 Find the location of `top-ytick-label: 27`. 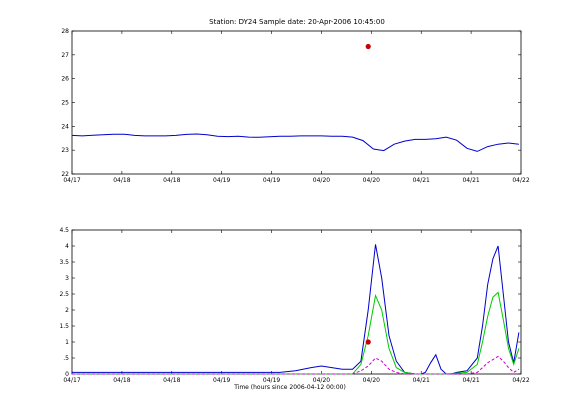

top-ytick-label: 27 is located at coordinates (65, 55).